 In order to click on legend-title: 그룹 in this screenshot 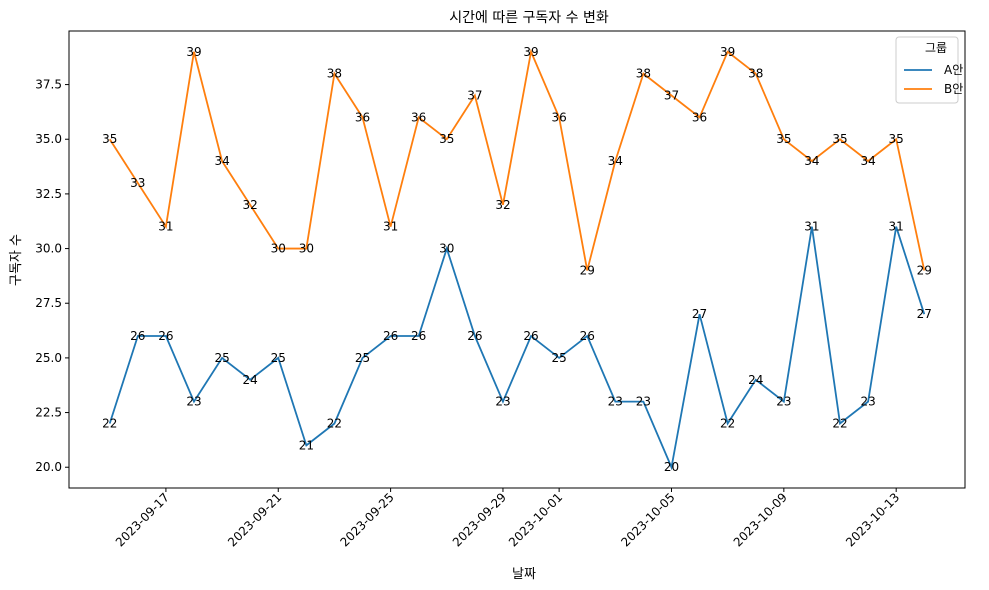, I will do `click(936, 48)`.